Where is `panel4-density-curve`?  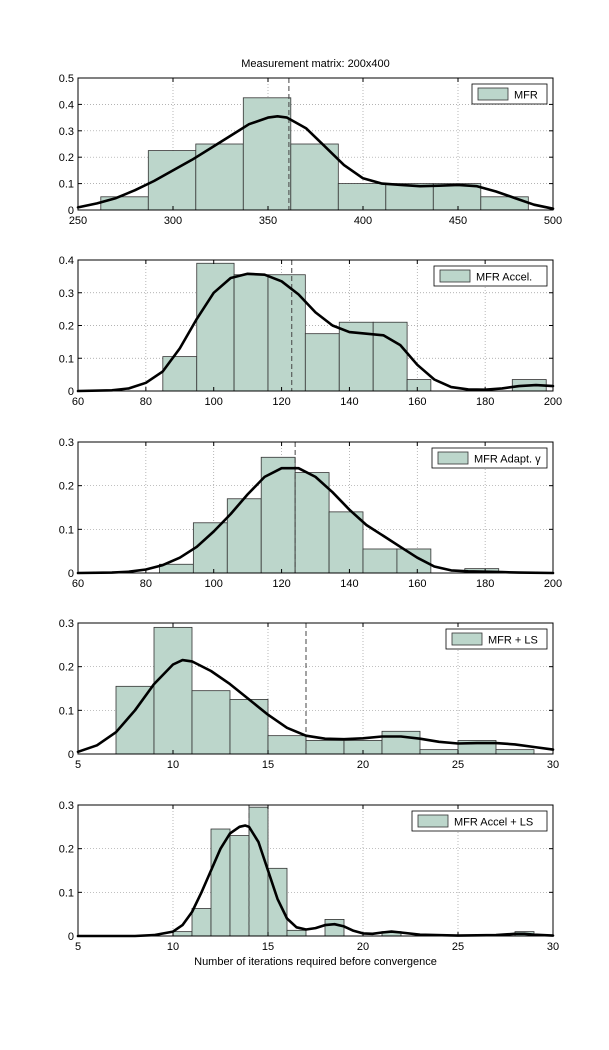 panel4-density-curve is located at coordinates (315, 706).